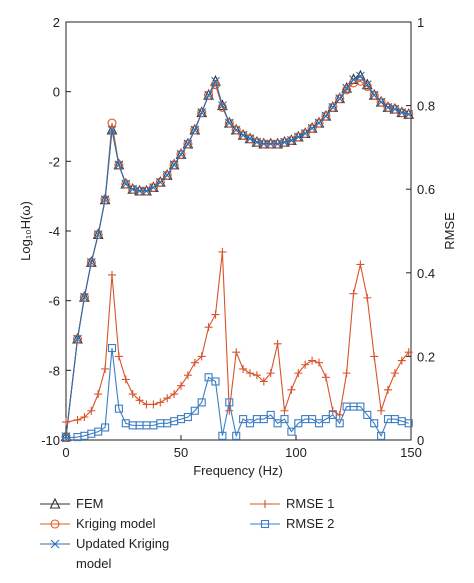 The image size is (474, 583). What do you see at coordinates (420, 440) in the screenshot?
I see `y2-tick-label: 0` at bounding box center [420, 440].